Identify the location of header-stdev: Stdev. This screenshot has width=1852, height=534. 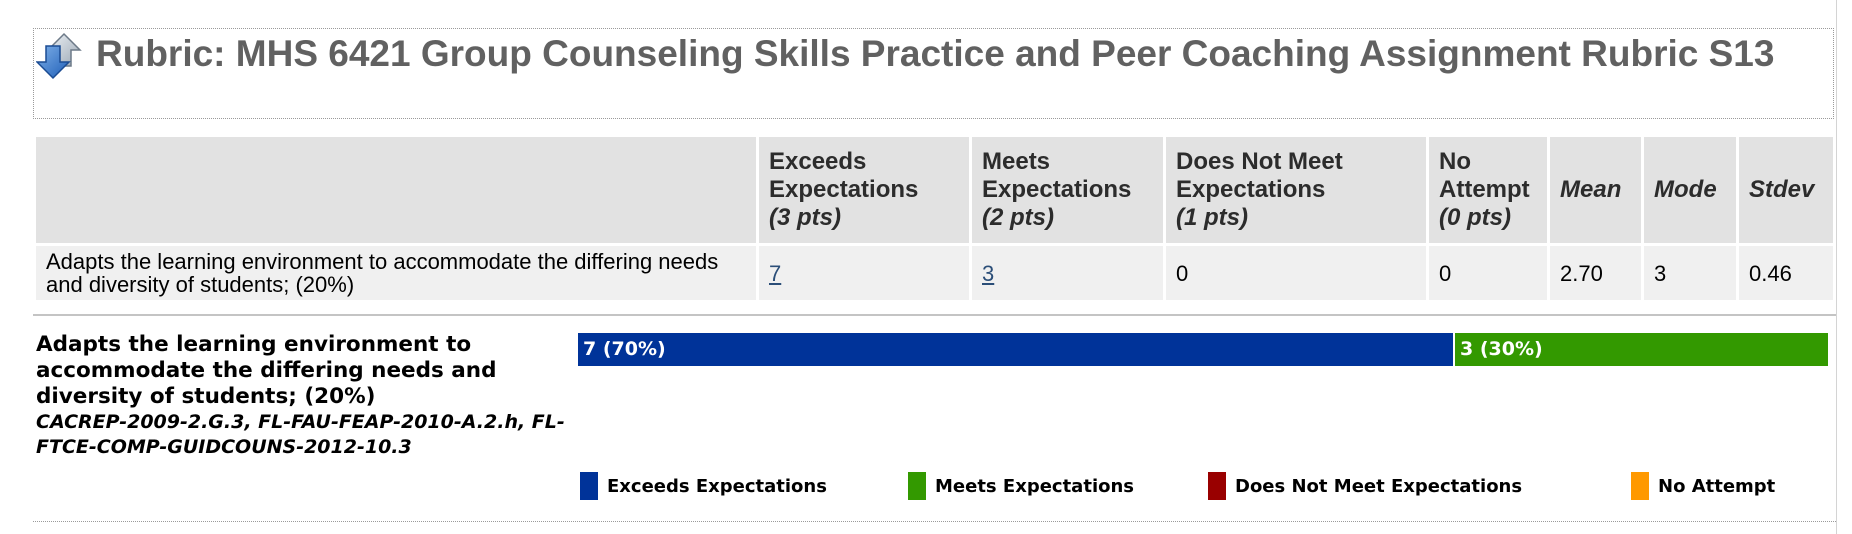
(1786, 190).